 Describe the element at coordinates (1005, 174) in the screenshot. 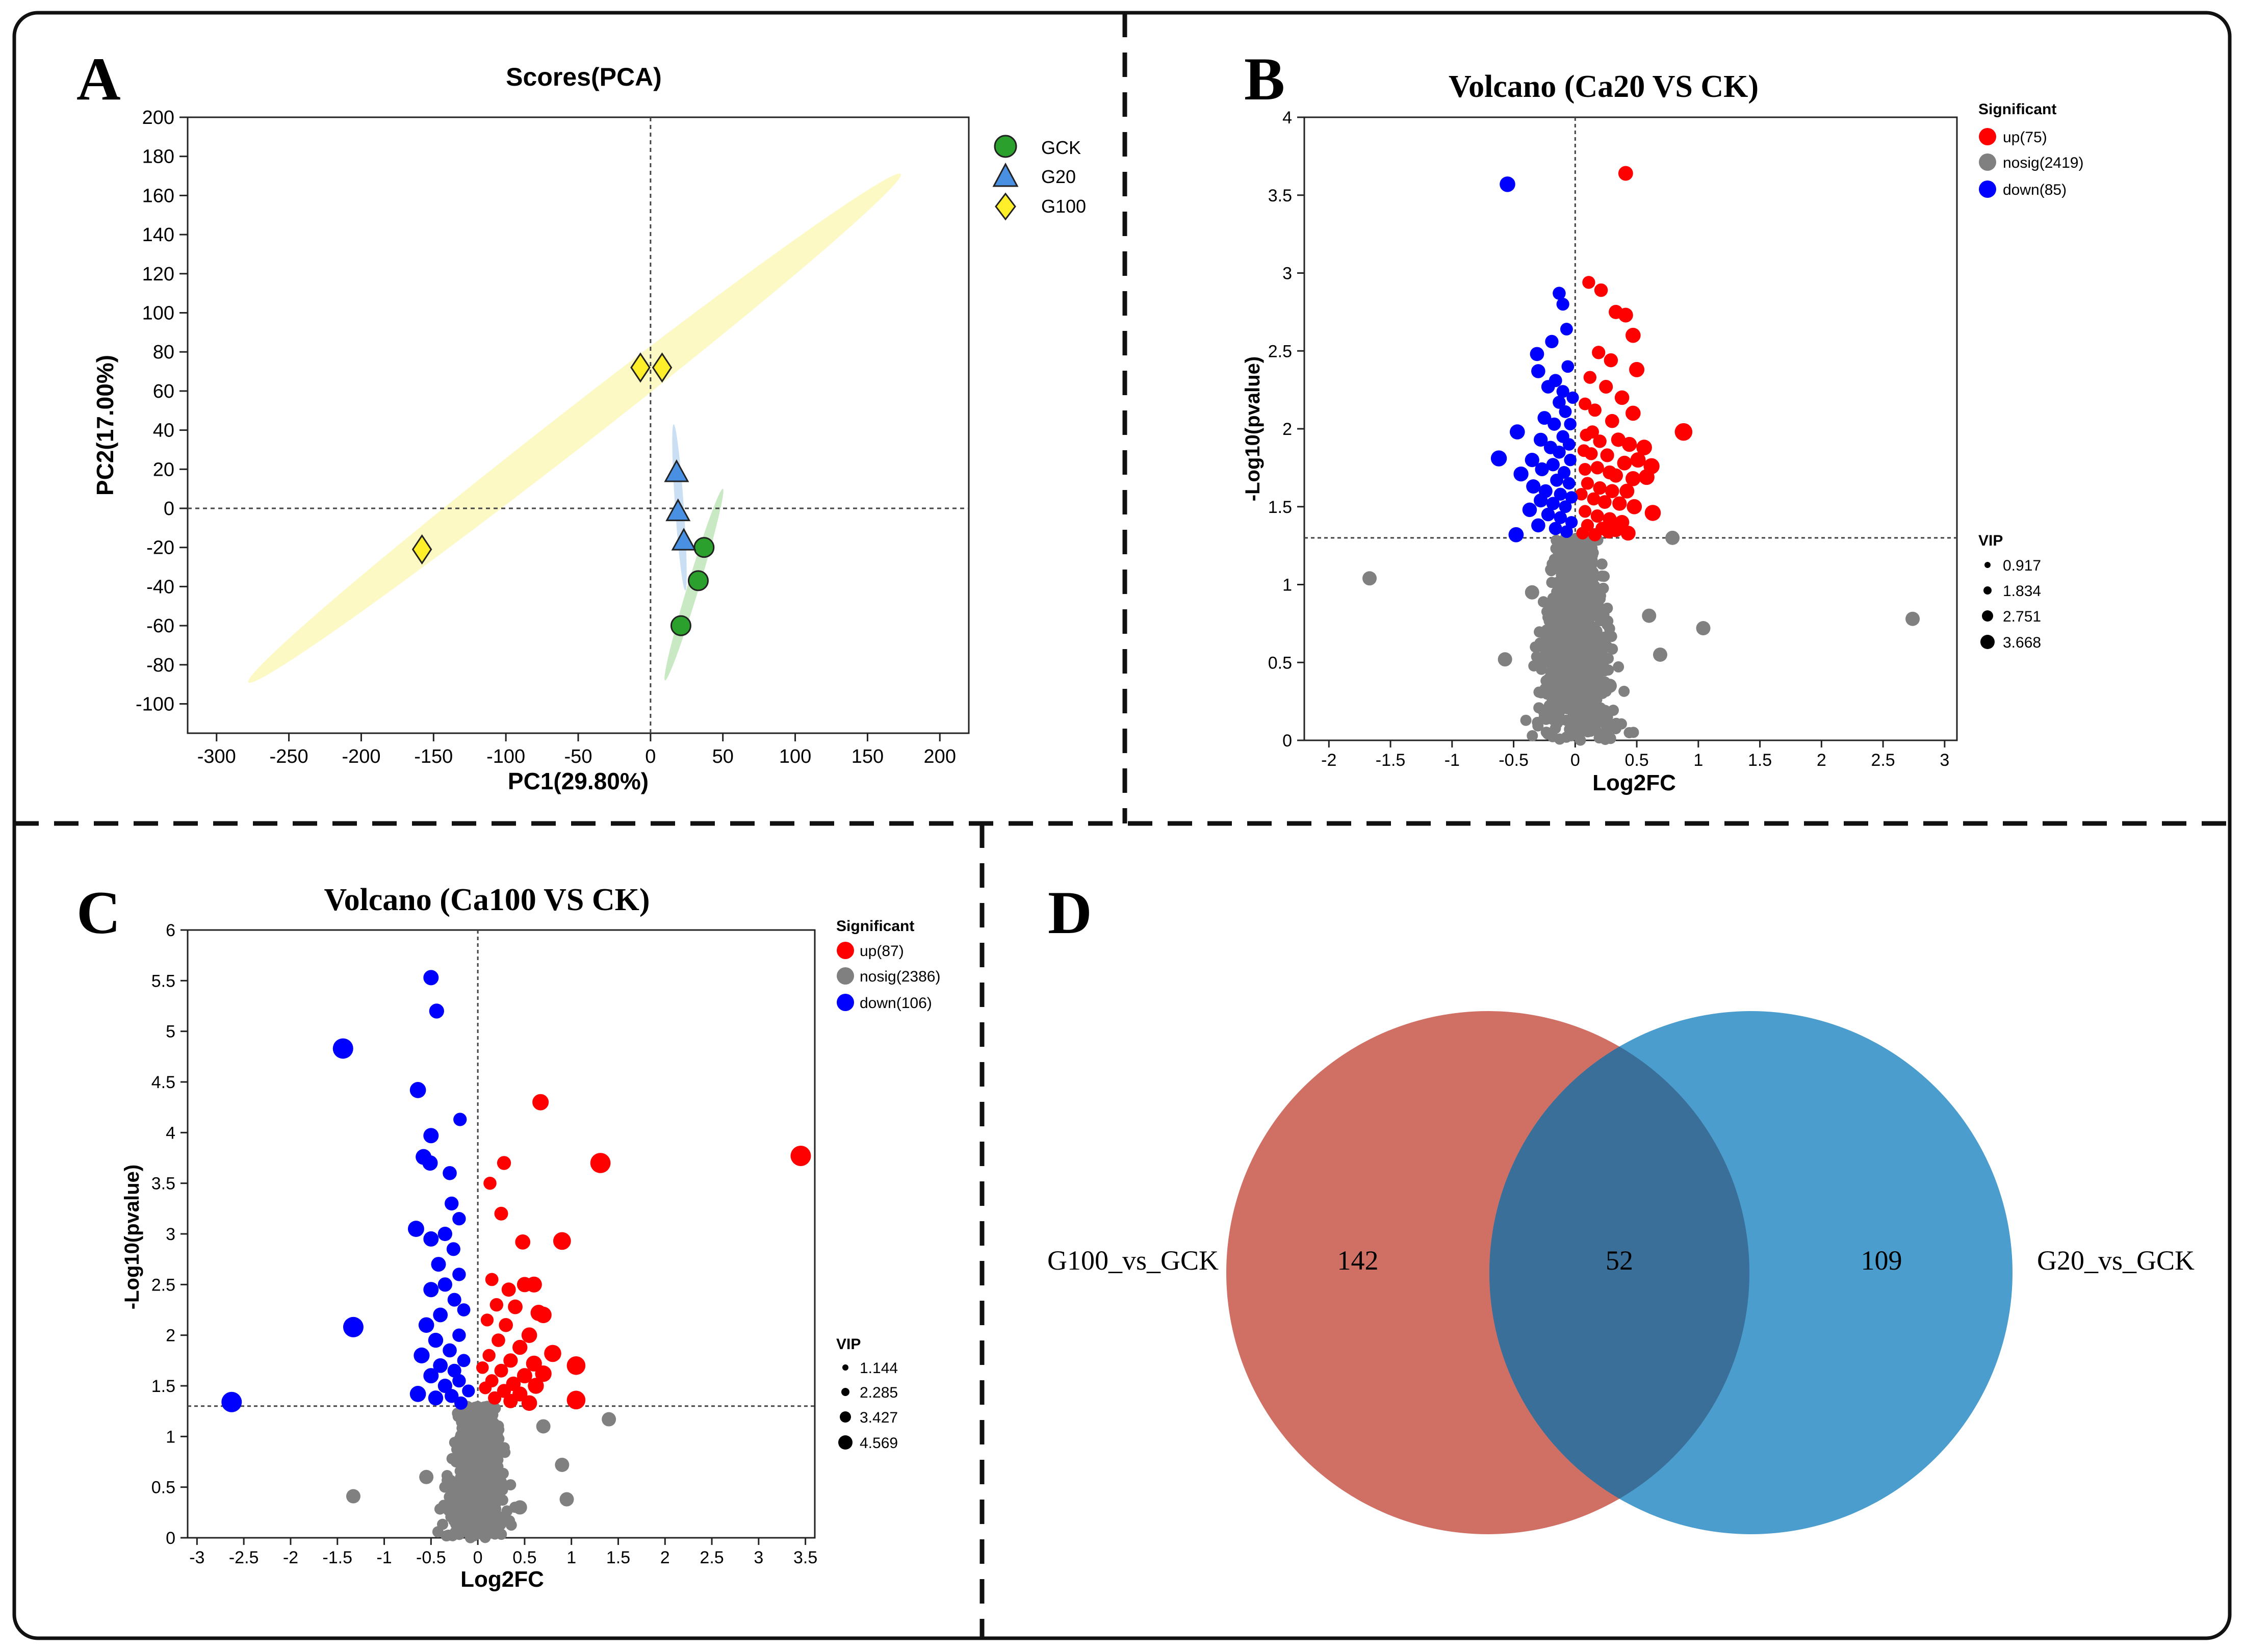

I see `legend-g20-marker` at that location.